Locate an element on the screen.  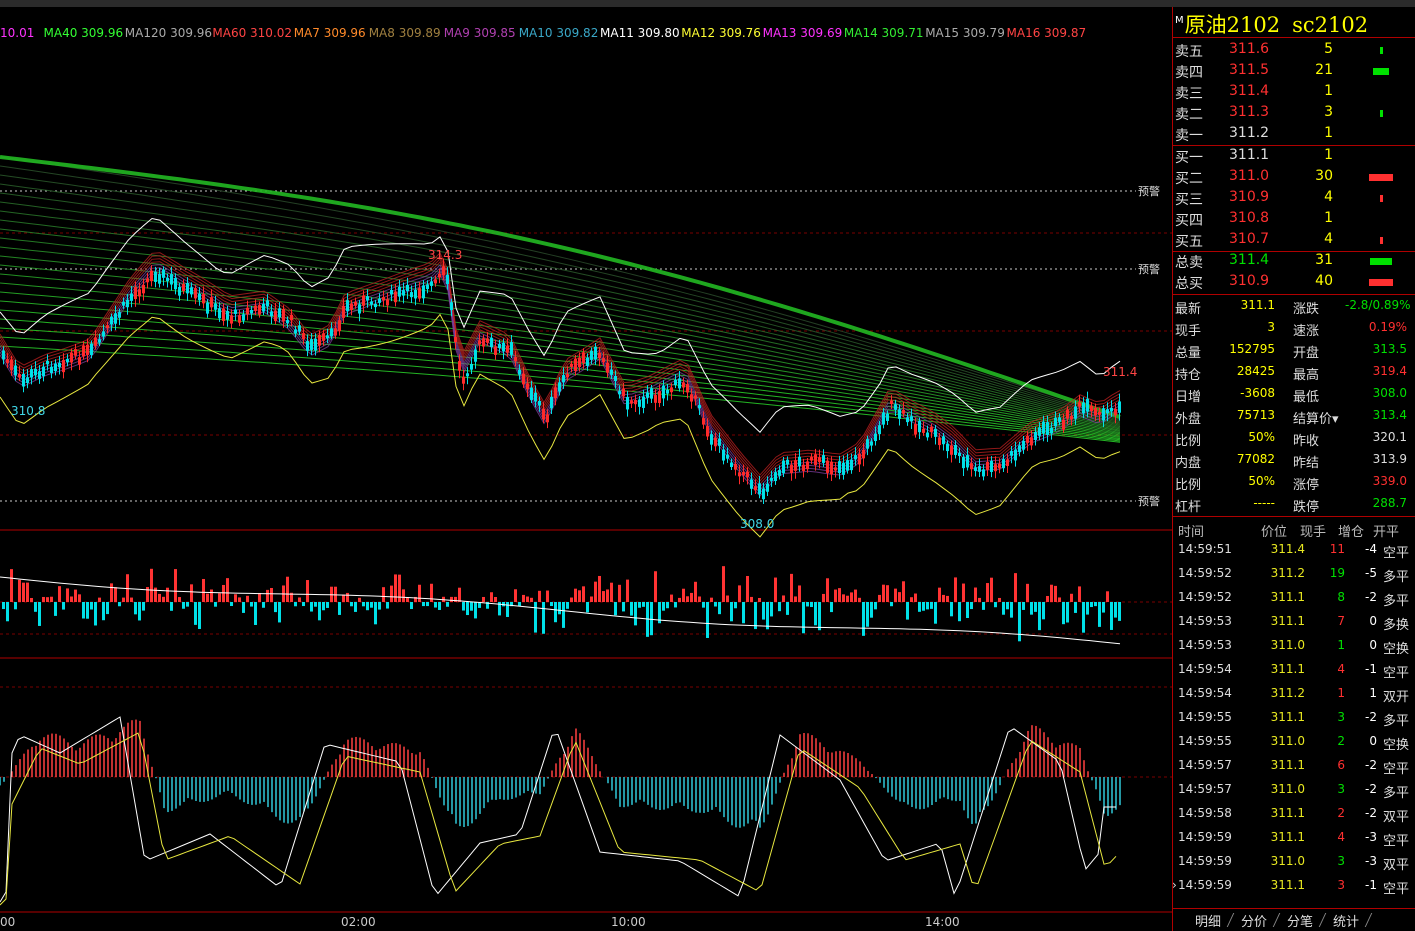
tick-price: 311.4 is located at coordinates (1287, 549).